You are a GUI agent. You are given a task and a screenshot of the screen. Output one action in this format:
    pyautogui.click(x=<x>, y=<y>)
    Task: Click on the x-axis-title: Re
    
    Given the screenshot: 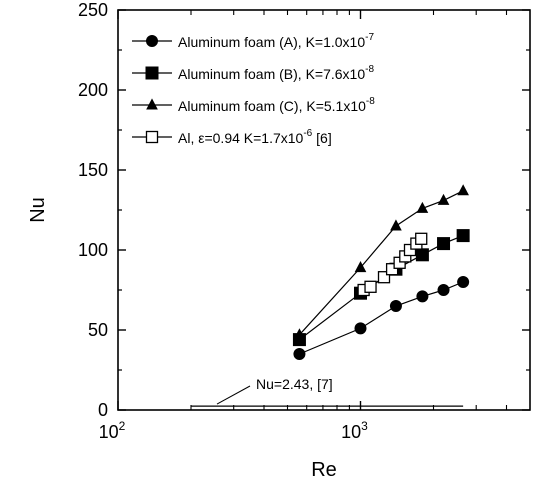 What is the action you would take?
    pyautogui.click(x=324, y=470)
    